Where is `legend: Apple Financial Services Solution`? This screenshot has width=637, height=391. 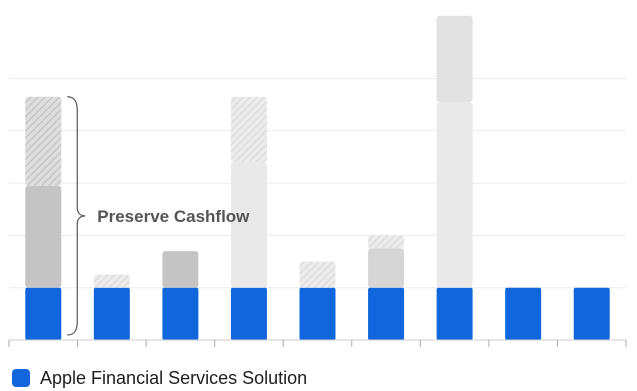 legend: Apple Financial Services Solution is located at coordinates (159, 378).